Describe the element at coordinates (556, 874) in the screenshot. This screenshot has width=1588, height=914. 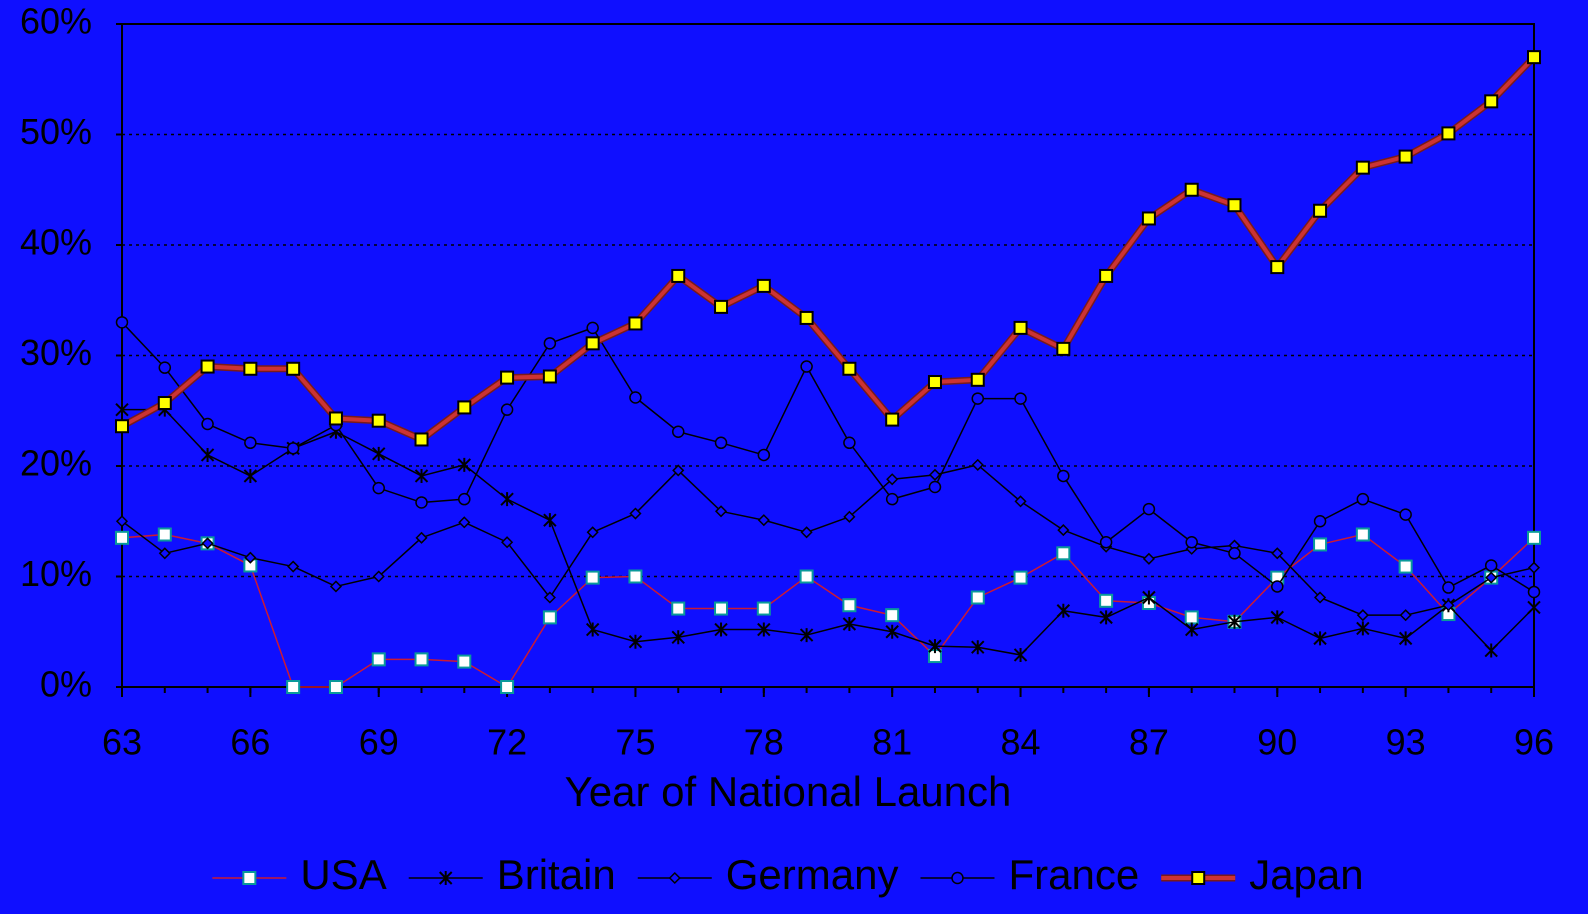
I see `legend-label: Britain` at that location.